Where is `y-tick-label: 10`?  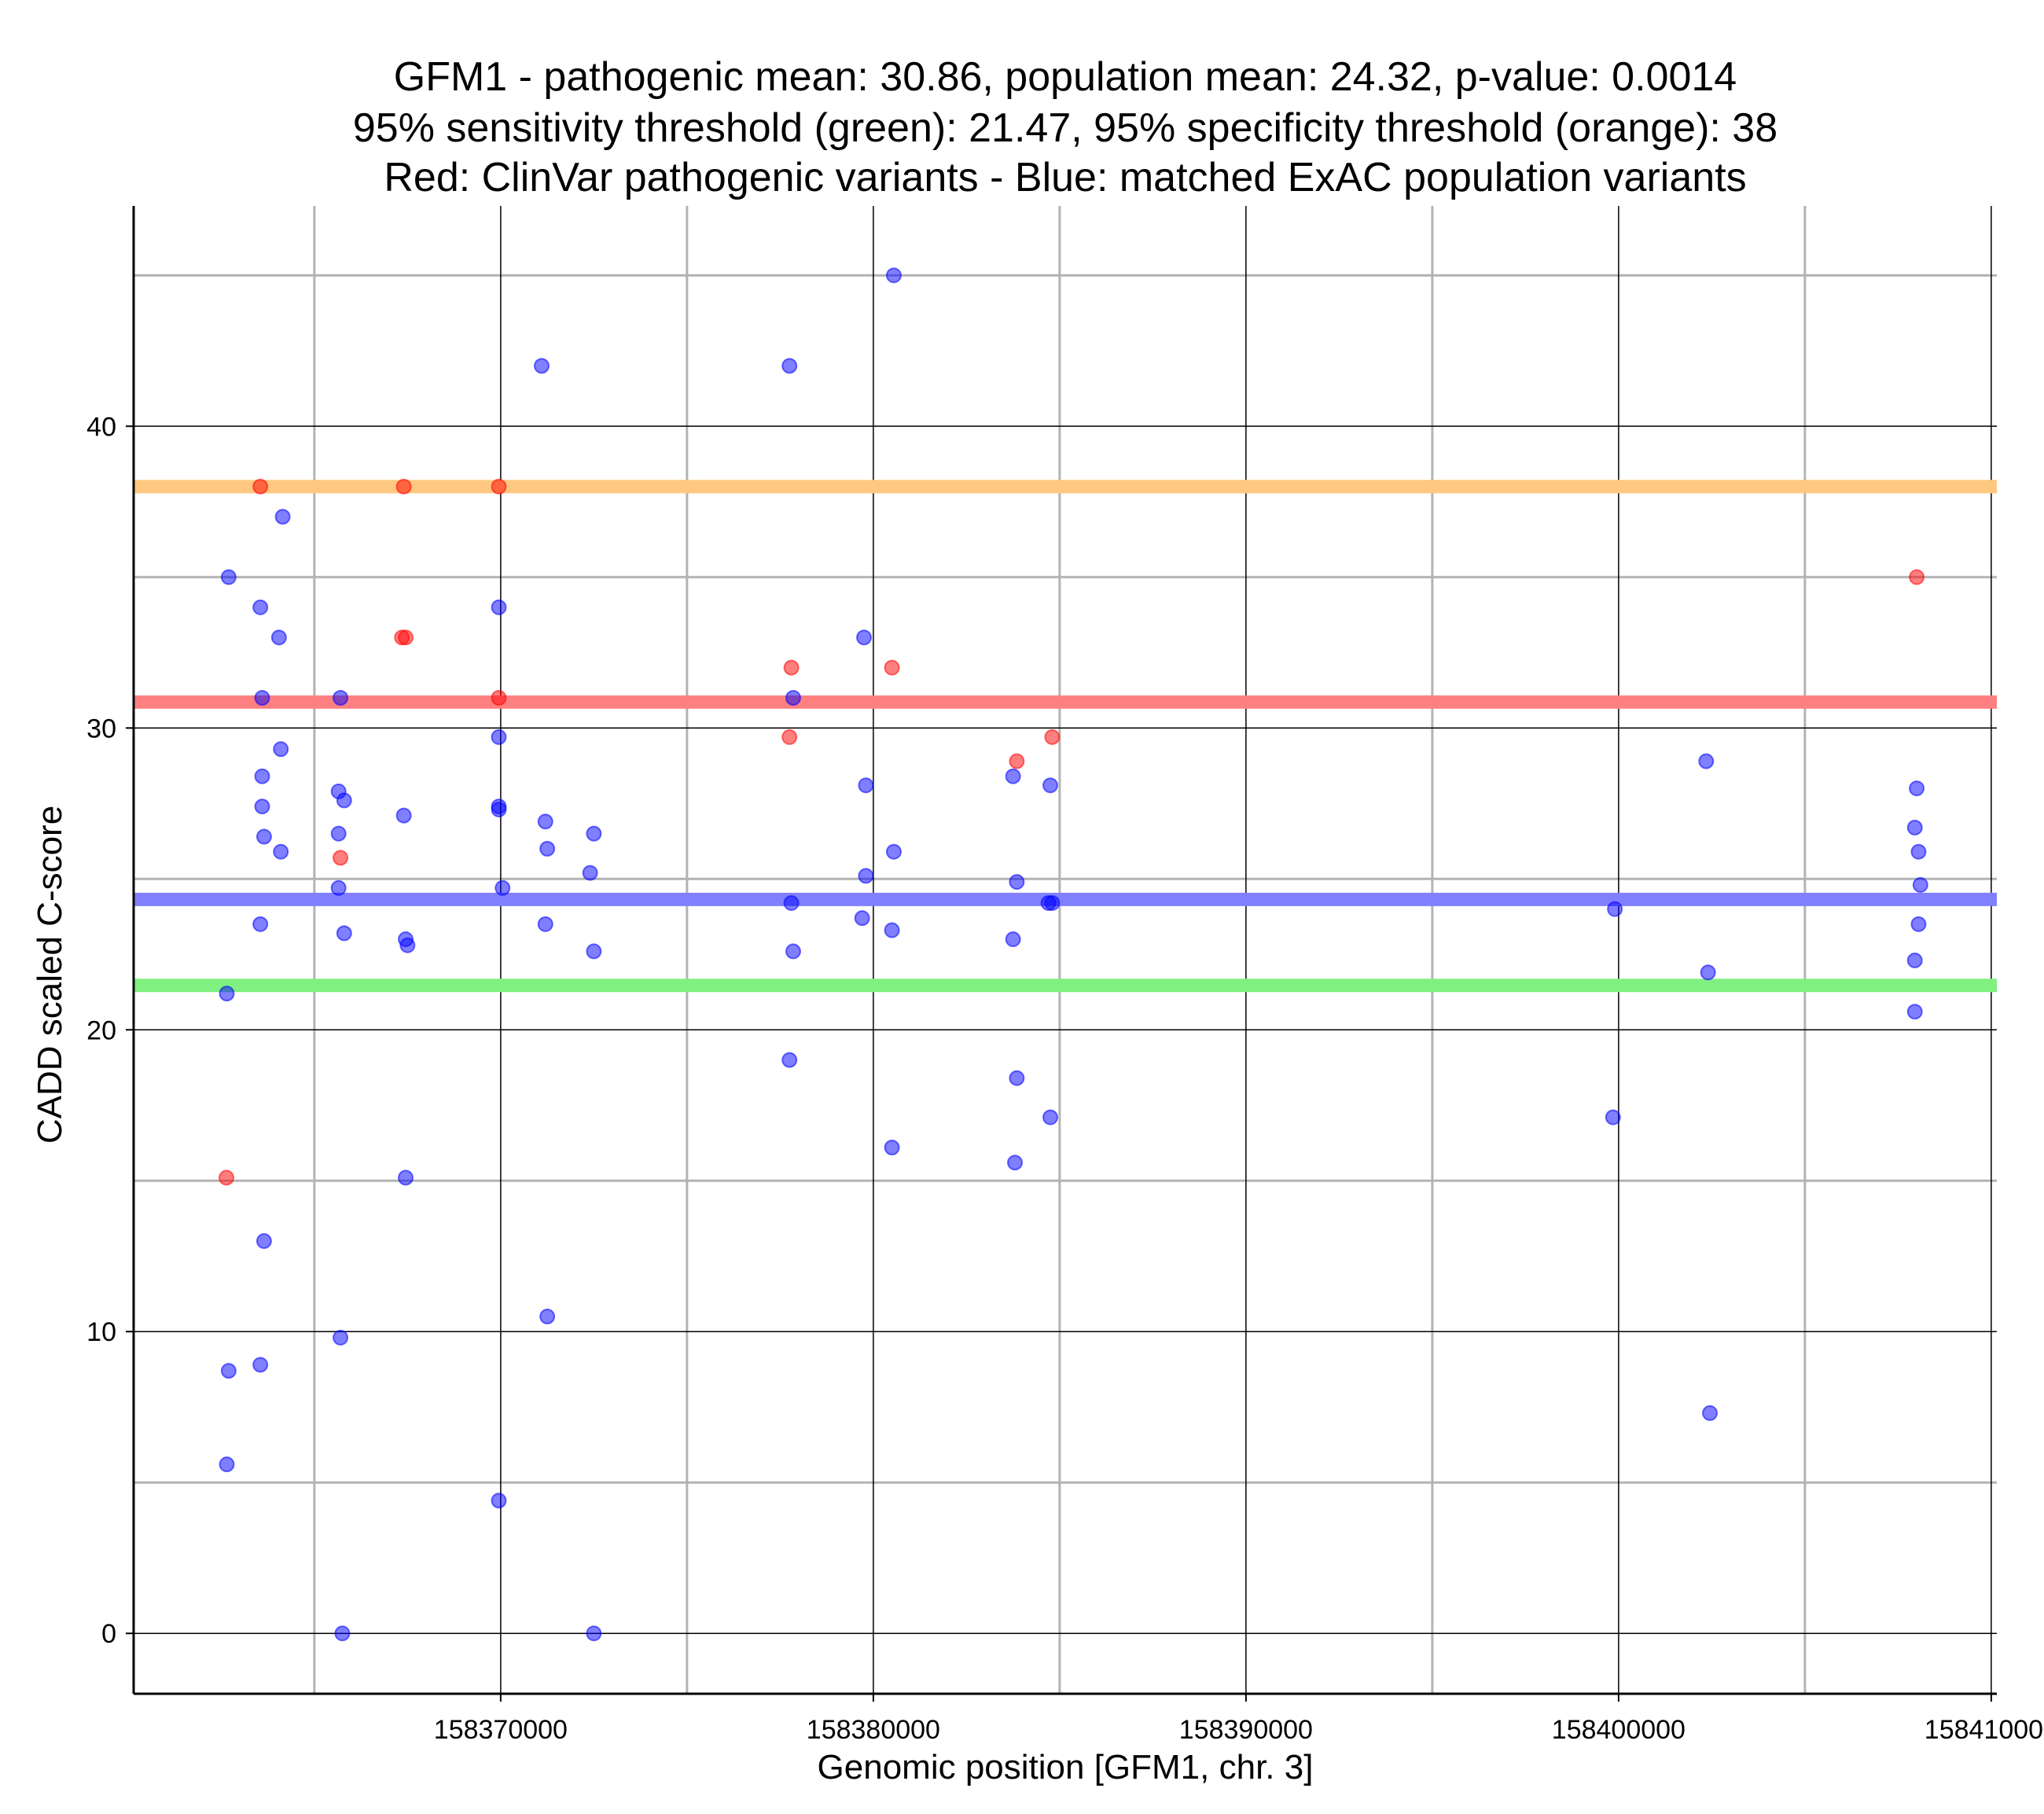
y-tick-label: 10 is located at coordinates (101, 1332).